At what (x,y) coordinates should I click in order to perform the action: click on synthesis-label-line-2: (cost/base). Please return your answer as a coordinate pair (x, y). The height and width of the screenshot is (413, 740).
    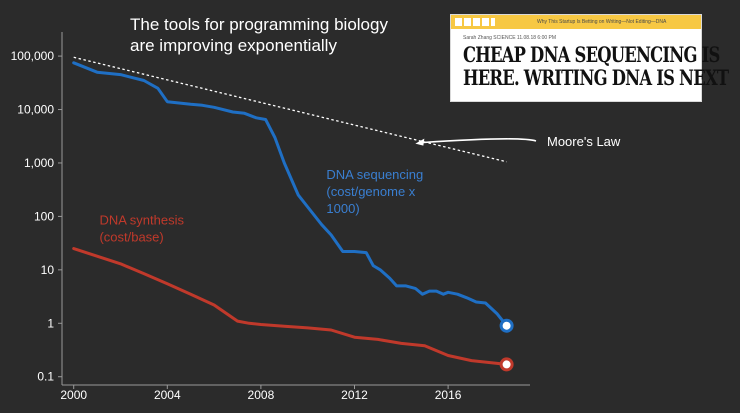
    Looking at the image, I should click on (131, 237).